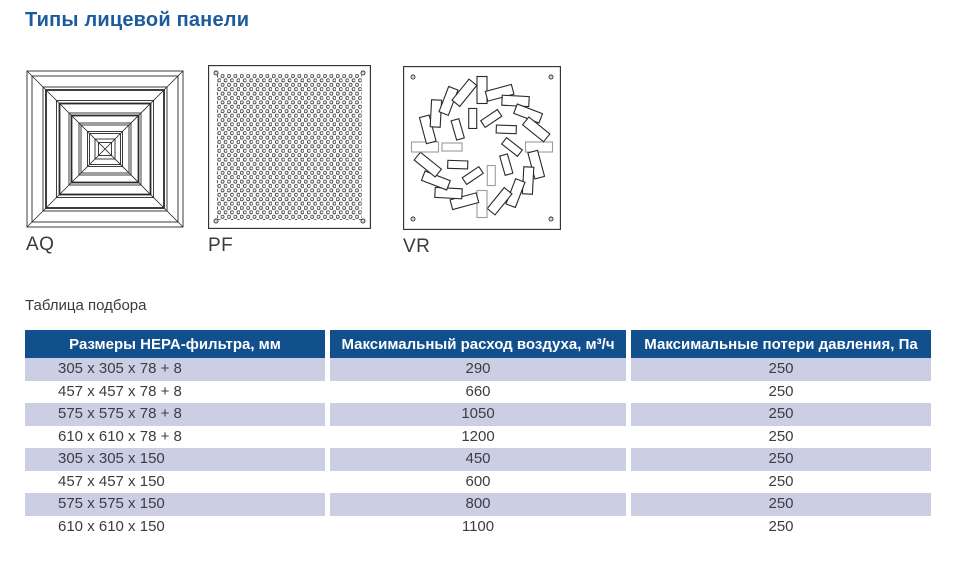  I want to click on cell-filter-size: 305 x 305 x 78 + 8, so click(175, 369).